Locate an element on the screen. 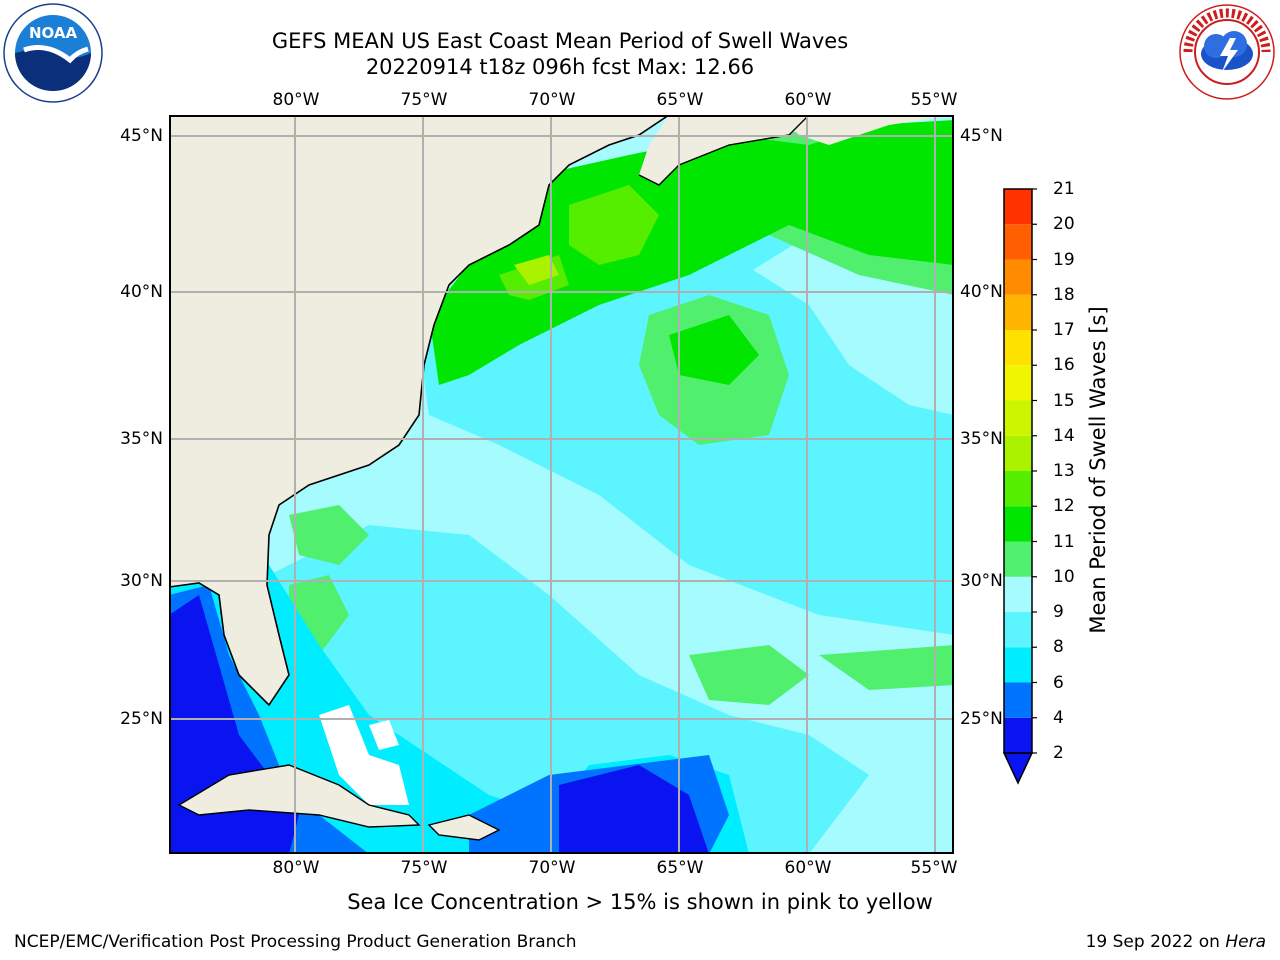 This screenshot has height=960, width=1280. svg-text: NOAA is located at coordinates (53, 33).